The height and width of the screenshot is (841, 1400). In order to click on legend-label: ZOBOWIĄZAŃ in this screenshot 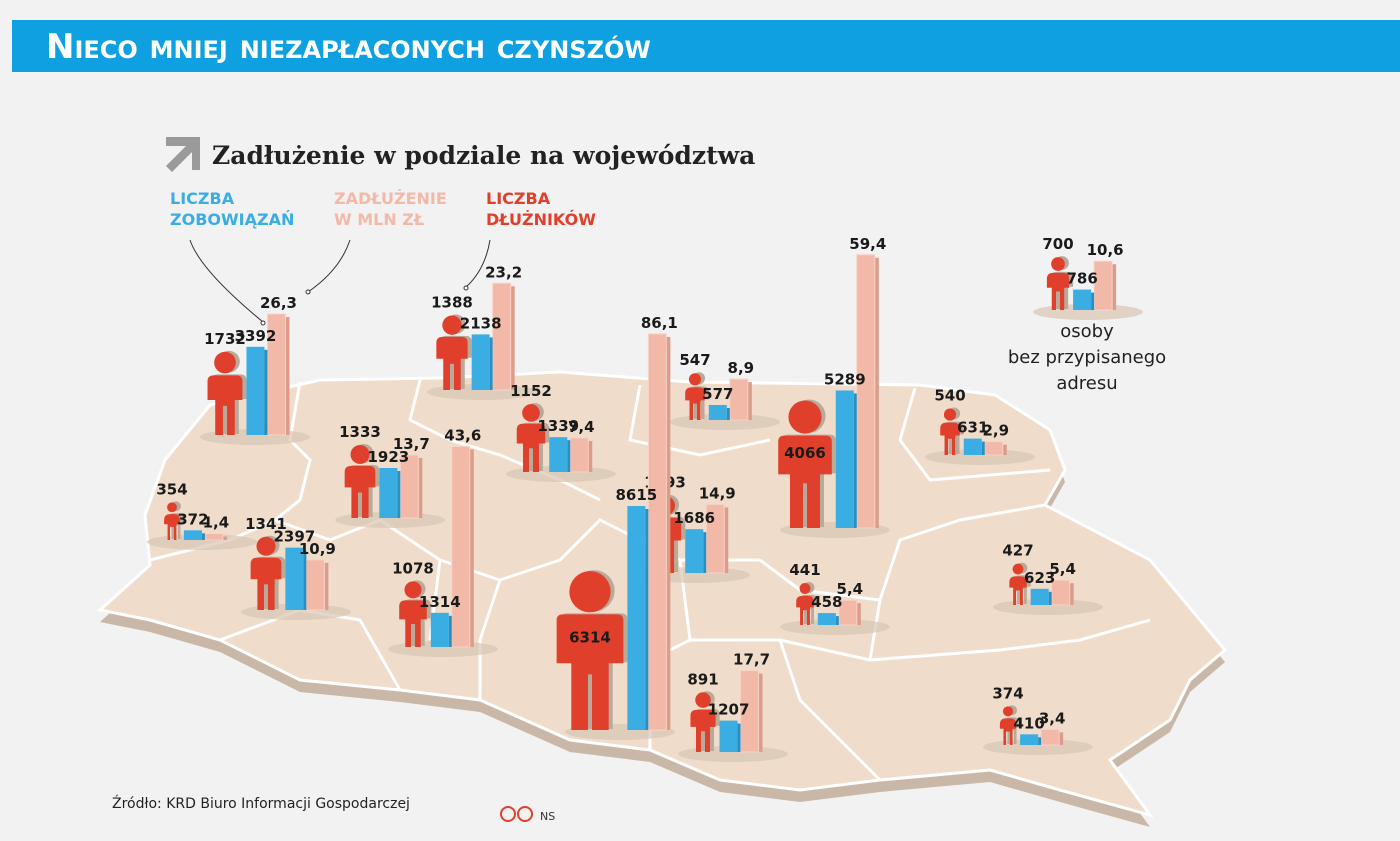, I will do `click(232, 219)`.